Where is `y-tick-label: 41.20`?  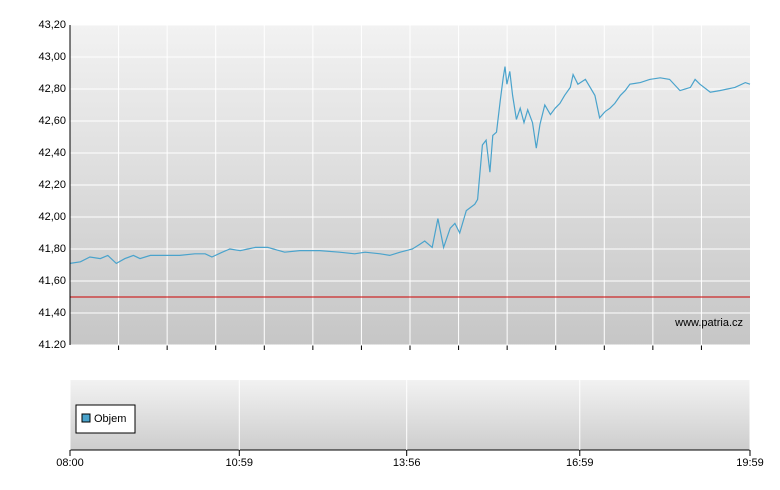 y-tick-label: 41.20 is located at coordinates (52, 345).